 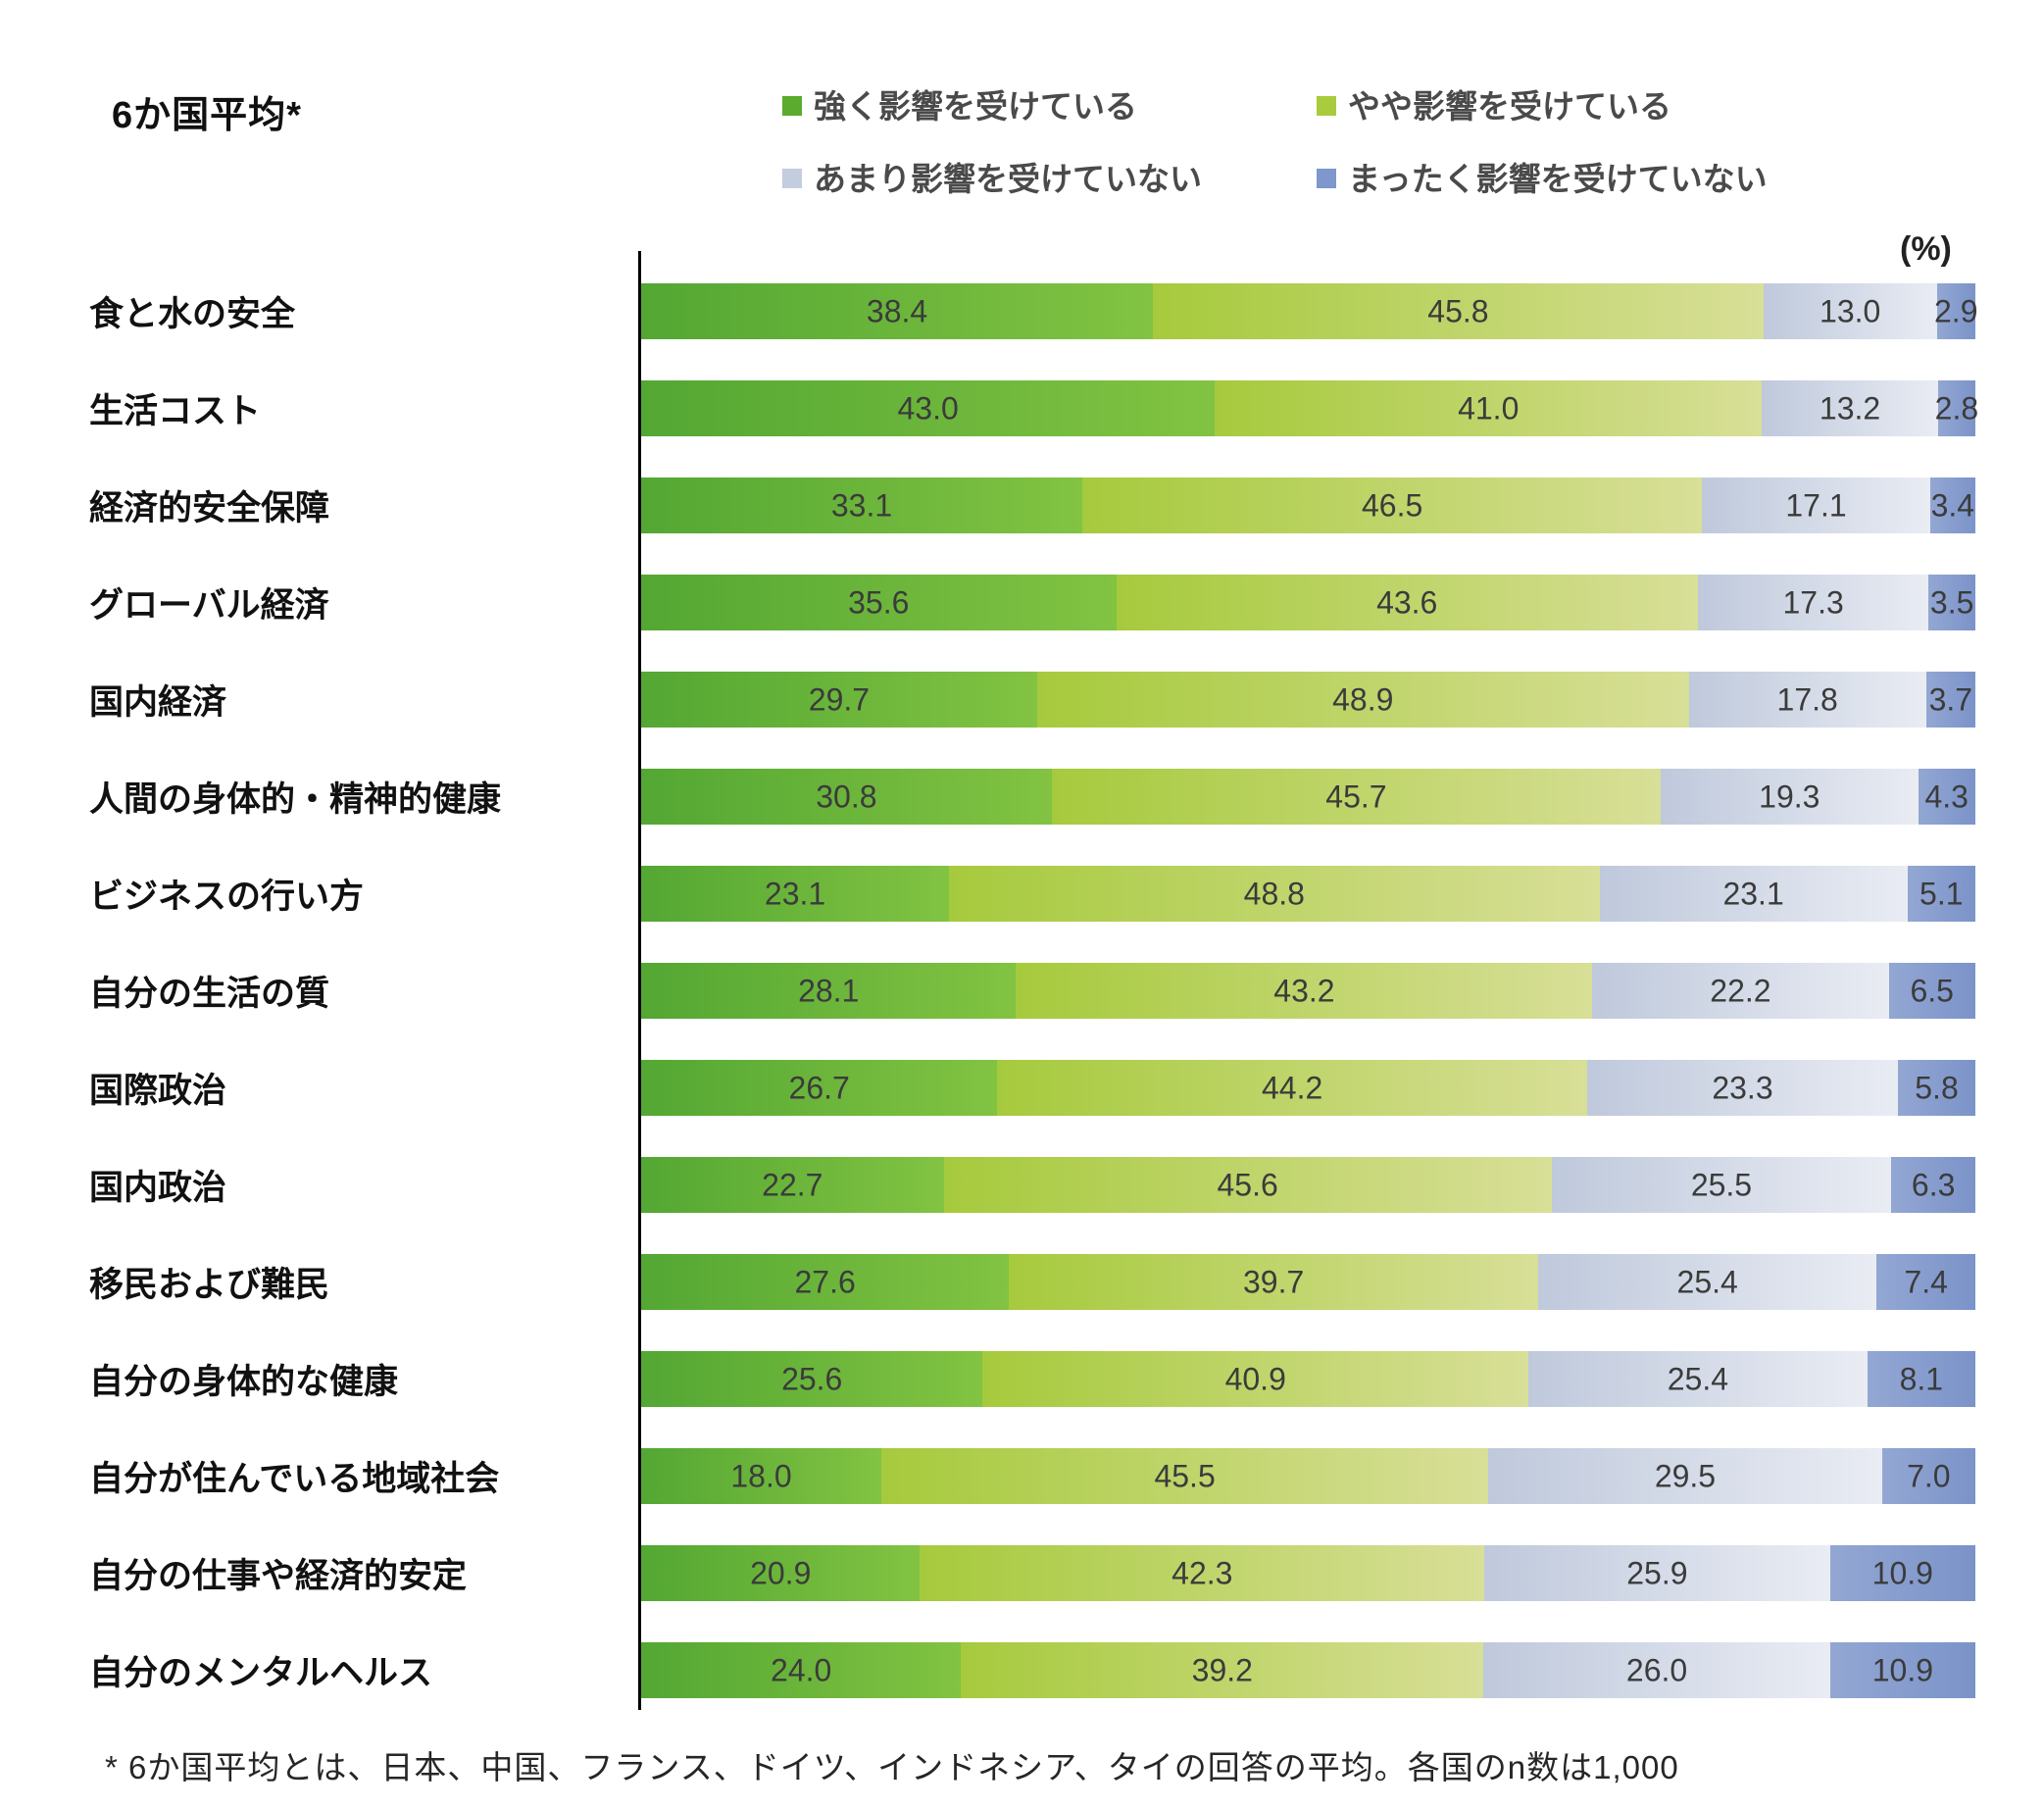 I want to click on bar-segment-4: 7.0, so click(x=1928, y=1476).